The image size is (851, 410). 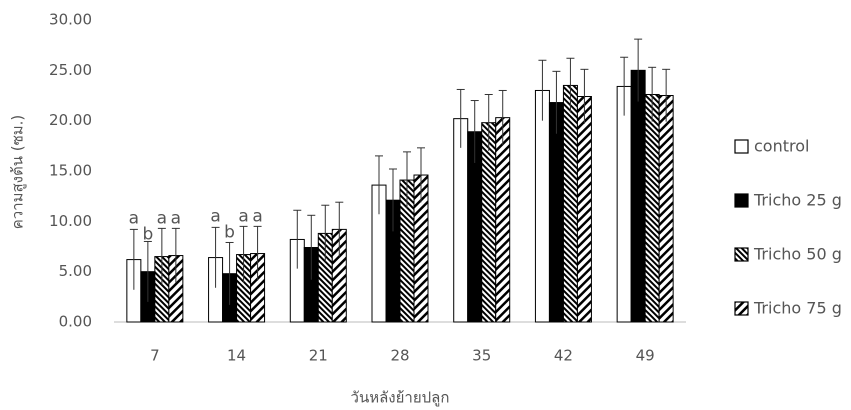 What do you see at coordinates (70, 120) in the screenshot?
I see `y-tick-label: 20.00` at bounding box center [70, 120].